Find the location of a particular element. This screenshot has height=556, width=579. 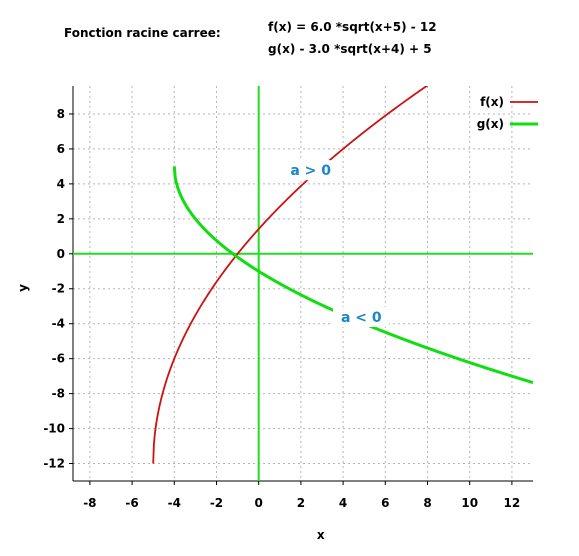

x-tick-label: 4 is located at coordinates (343, 503).